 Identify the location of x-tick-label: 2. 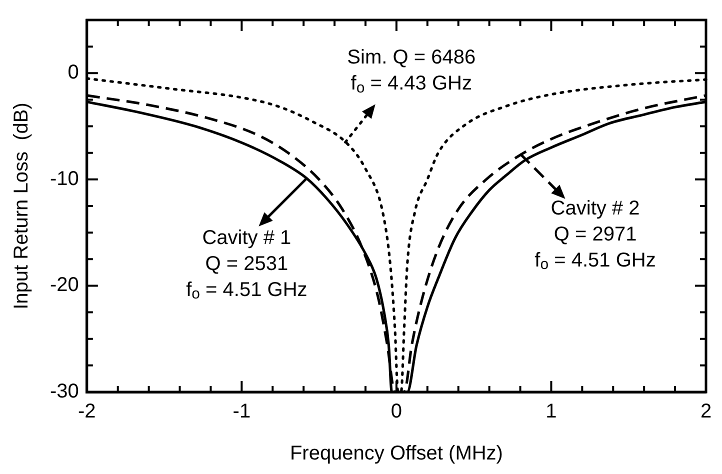
(706, 411).